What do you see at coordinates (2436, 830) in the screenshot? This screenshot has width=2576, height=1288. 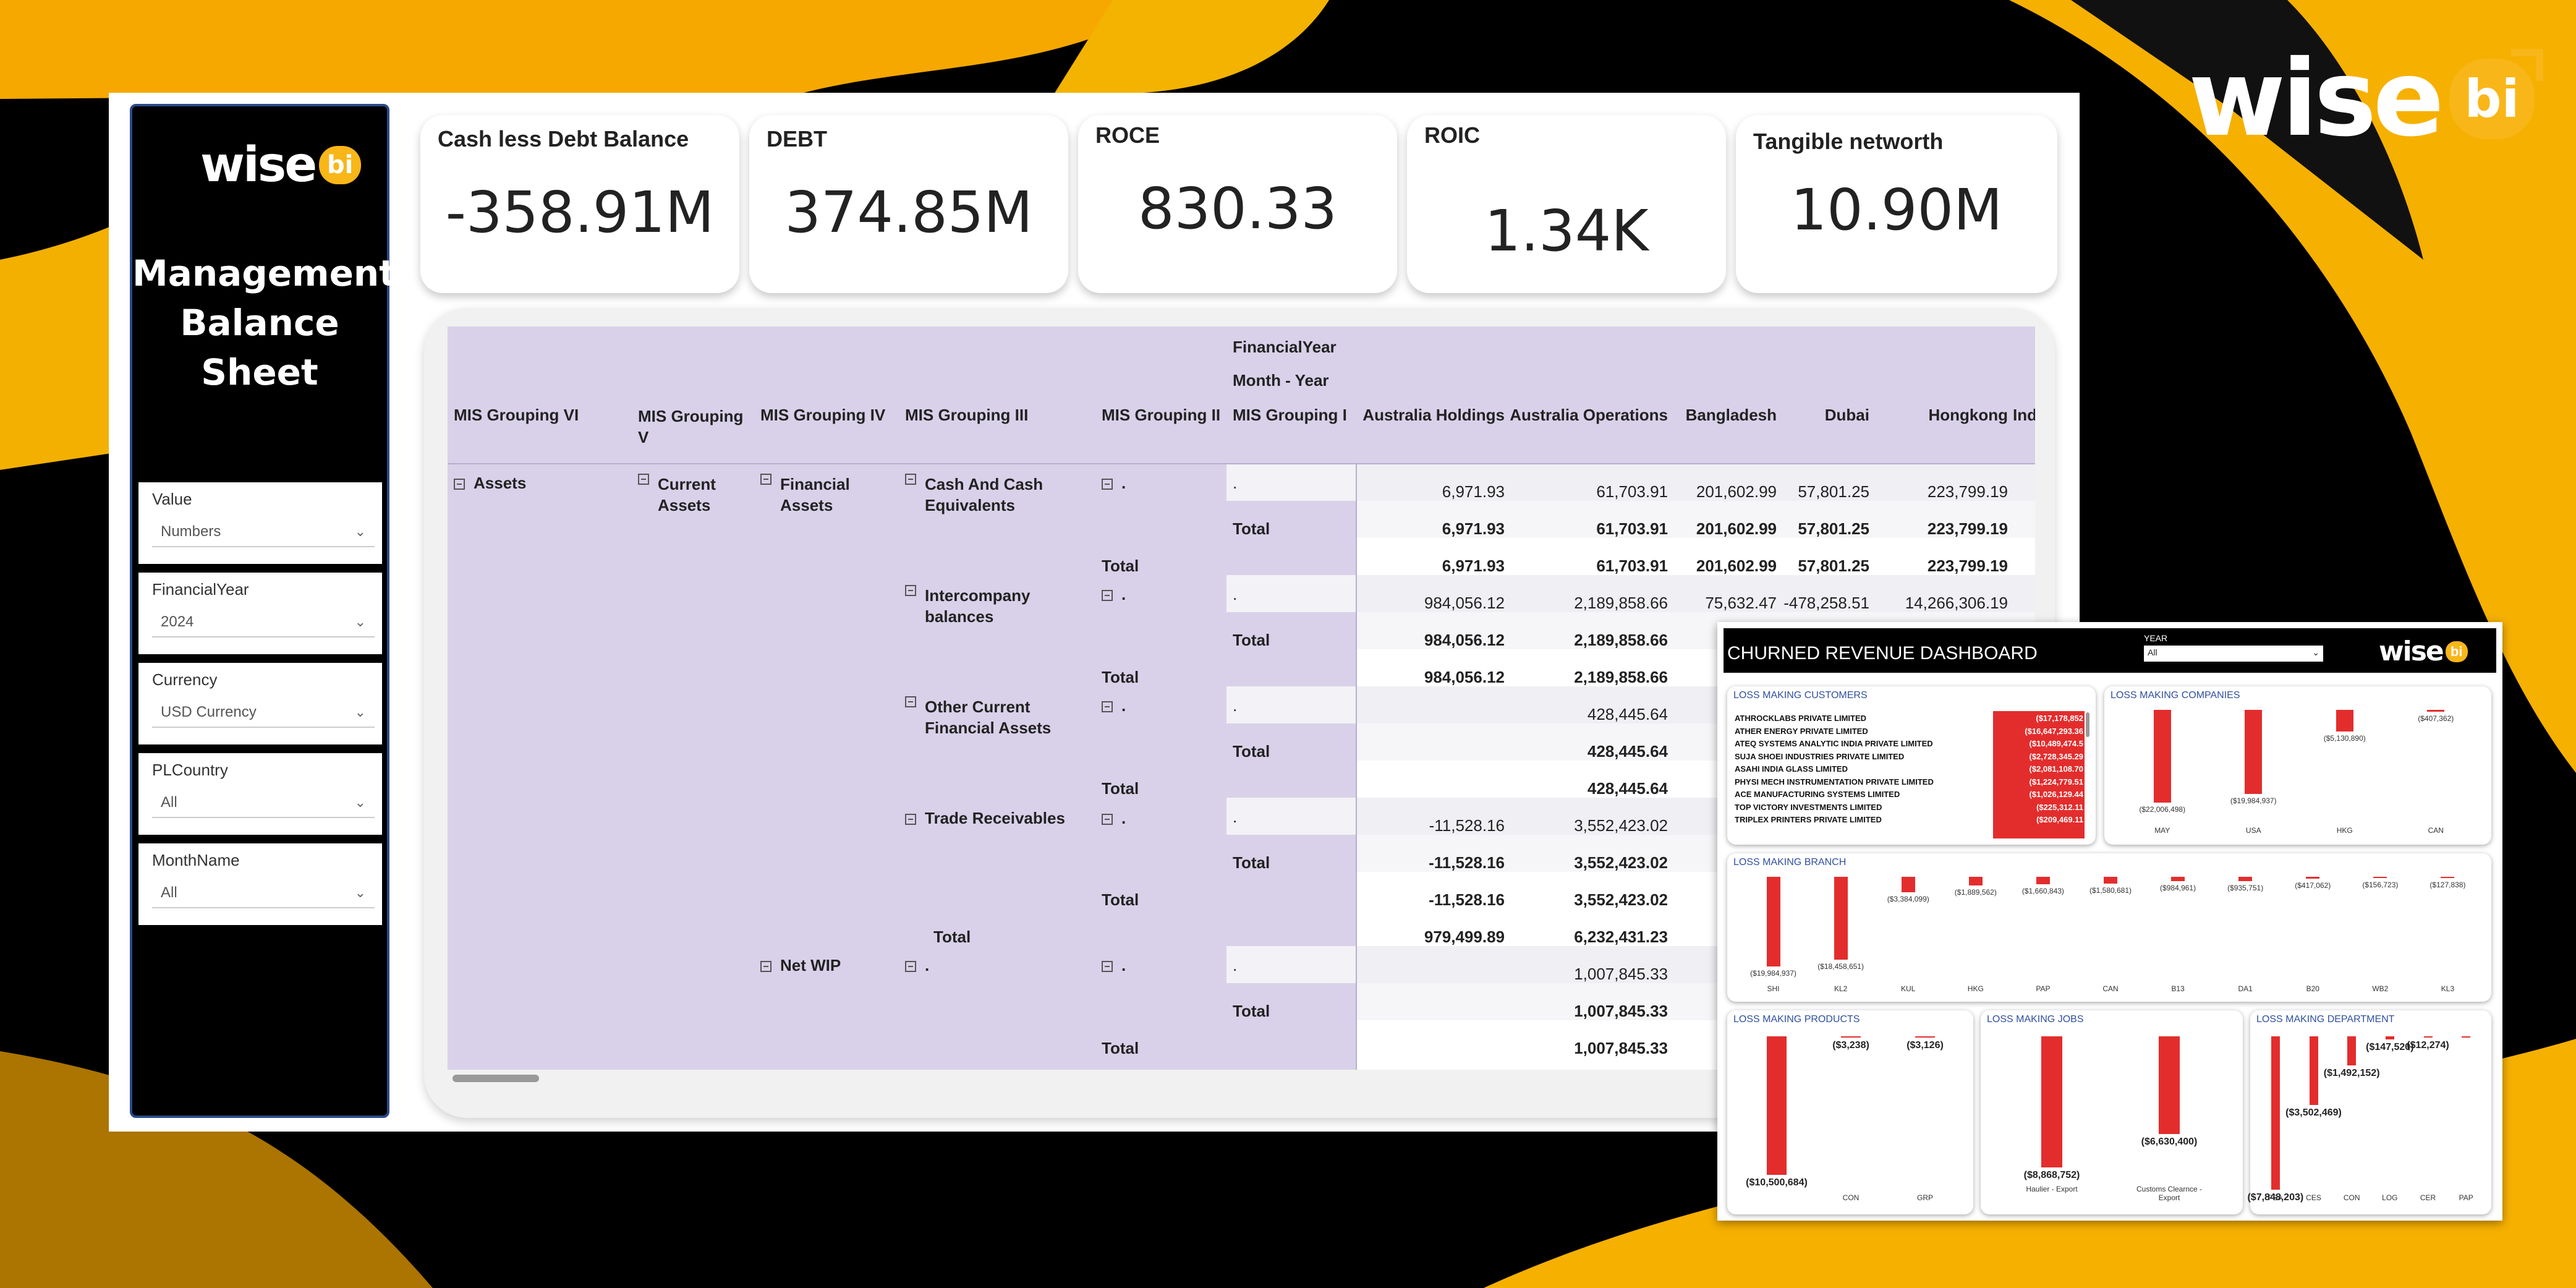 I see `category-label: CAN` at bounding box center [2436, 830].